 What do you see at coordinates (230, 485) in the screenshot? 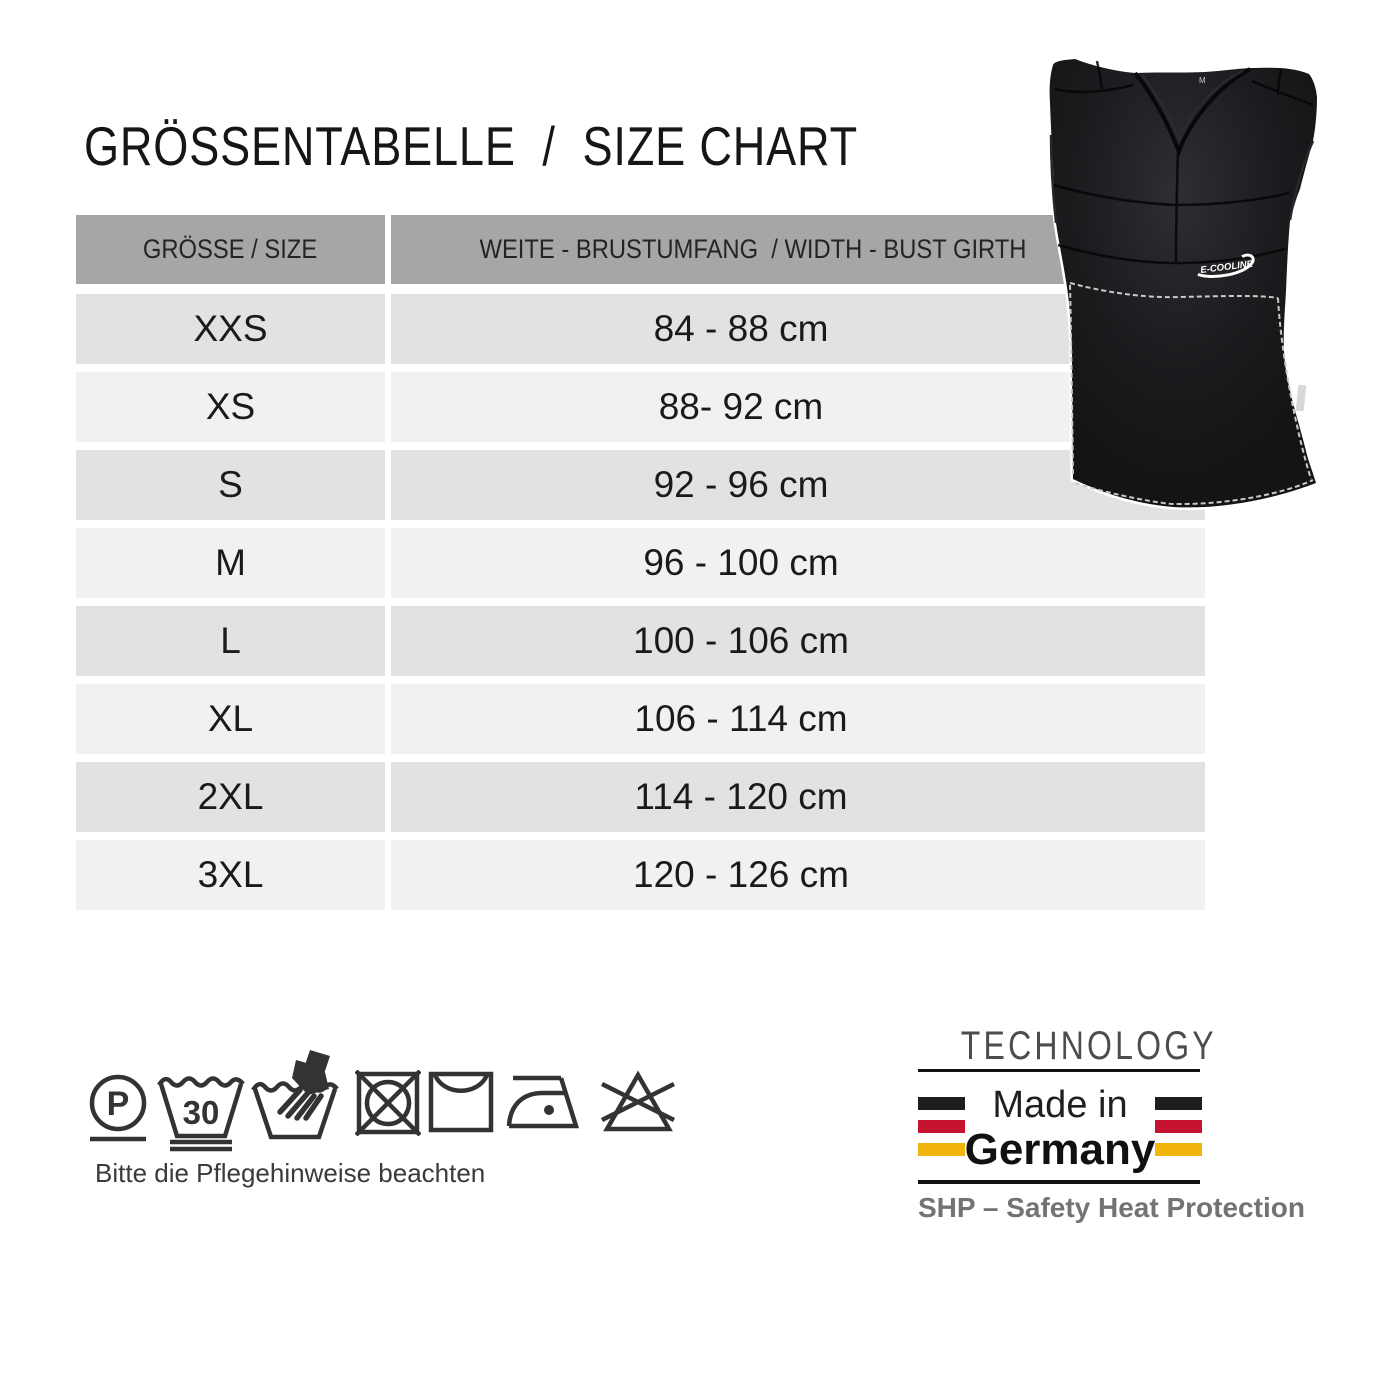
I see `size-cell: S` at bounding box center [230, 485].